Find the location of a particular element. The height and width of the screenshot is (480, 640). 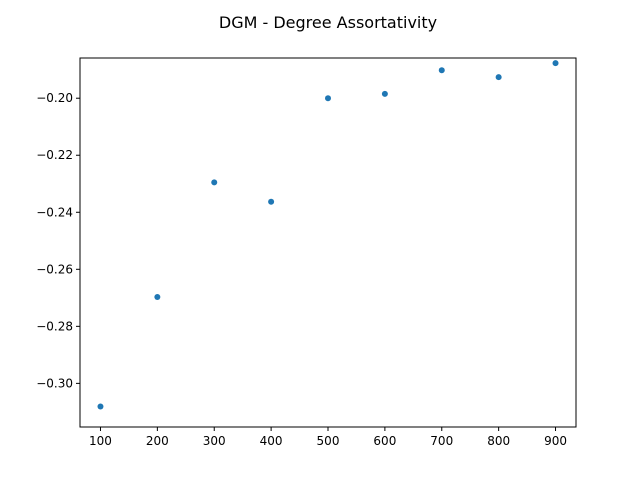

x-tick-label: 400 is located at coordinates (271, 441).